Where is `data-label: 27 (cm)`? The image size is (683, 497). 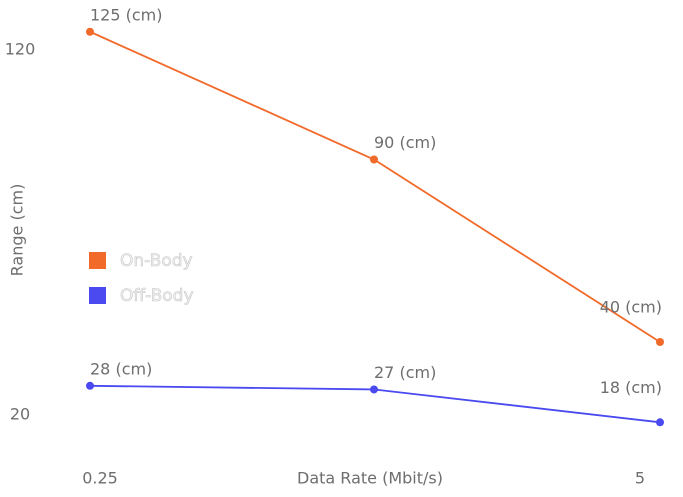
data-label: 27 (cm) is located at coordinates (405, 372).